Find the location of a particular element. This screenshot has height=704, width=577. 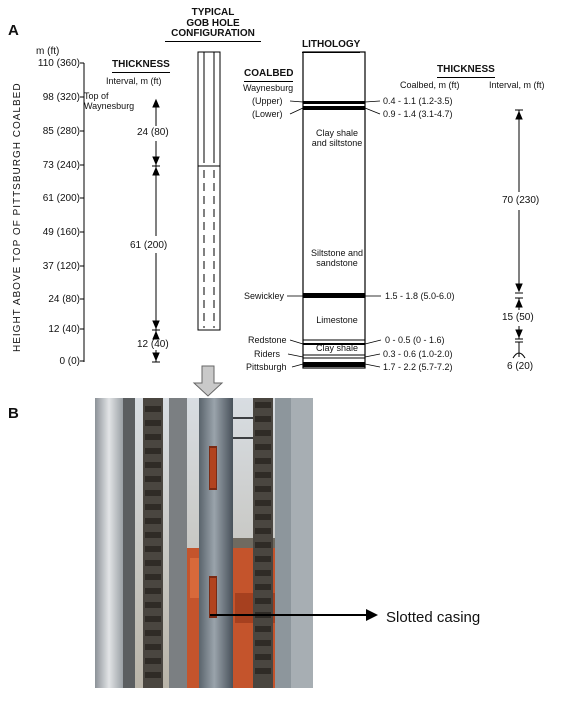

interval-6: 6 (20) is located at coordinates (520, 366).